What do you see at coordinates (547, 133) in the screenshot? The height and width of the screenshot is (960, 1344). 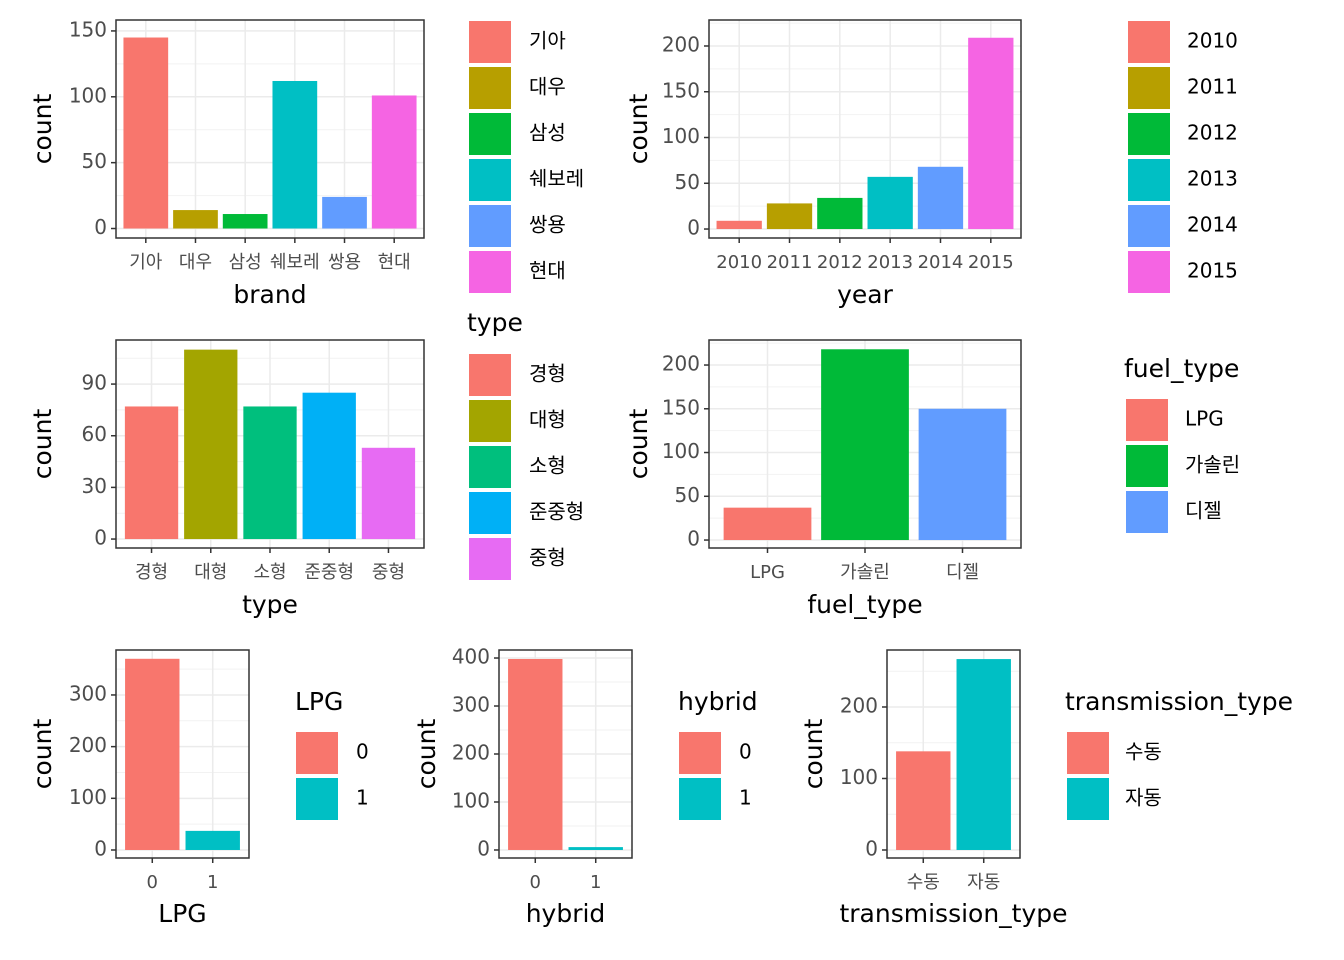 I see `legend-label: 삼성` at bounding box center [547, 133].